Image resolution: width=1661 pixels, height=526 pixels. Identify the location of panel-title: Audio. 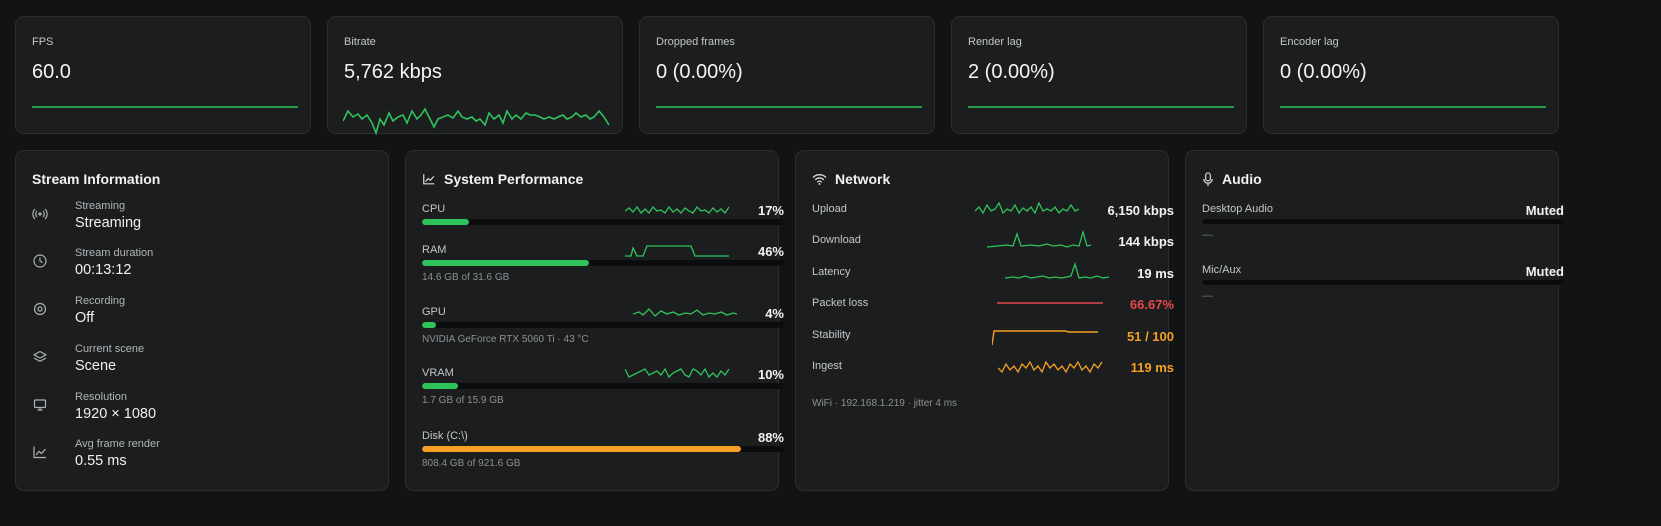
(1232, 179).